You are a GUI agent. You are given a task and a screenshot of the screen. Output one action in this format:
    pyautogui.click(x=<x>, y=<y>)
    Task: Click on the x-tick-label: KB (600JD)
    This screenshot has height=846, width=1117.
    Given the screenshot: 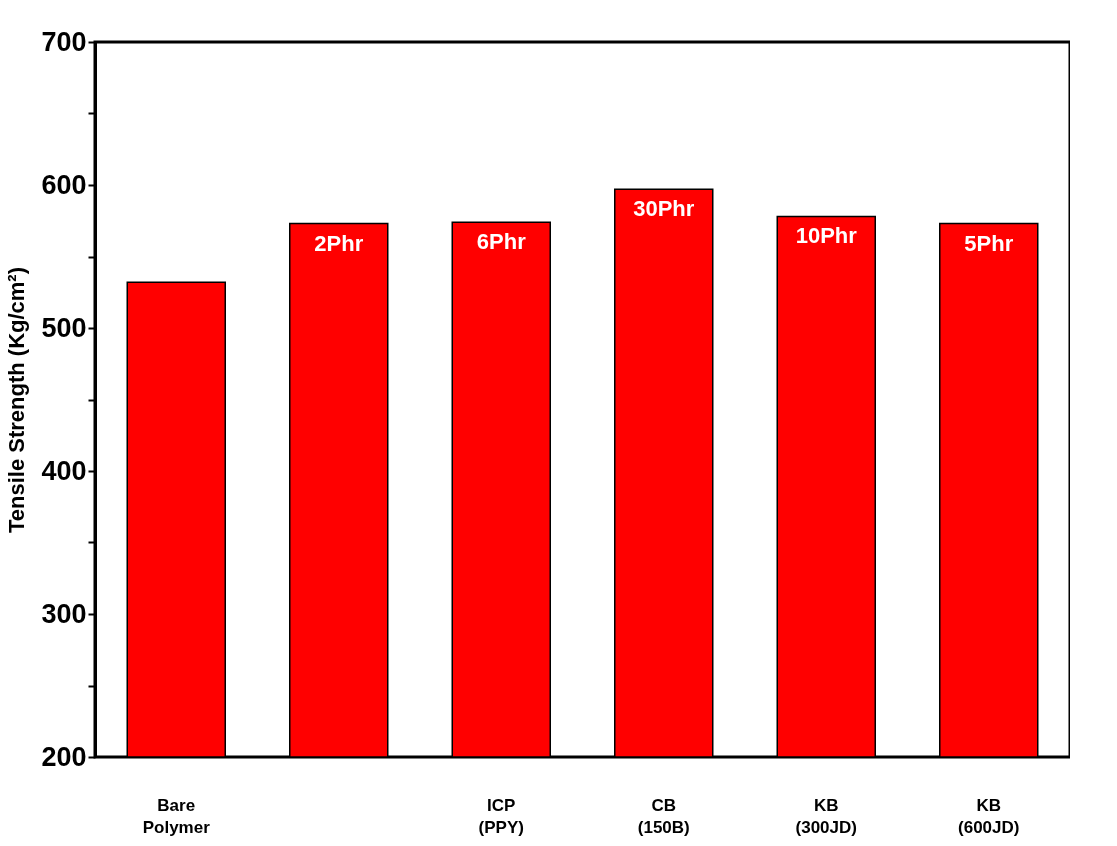 What is the action you would take?
    pyautogui.click(x=989, y=816)
    